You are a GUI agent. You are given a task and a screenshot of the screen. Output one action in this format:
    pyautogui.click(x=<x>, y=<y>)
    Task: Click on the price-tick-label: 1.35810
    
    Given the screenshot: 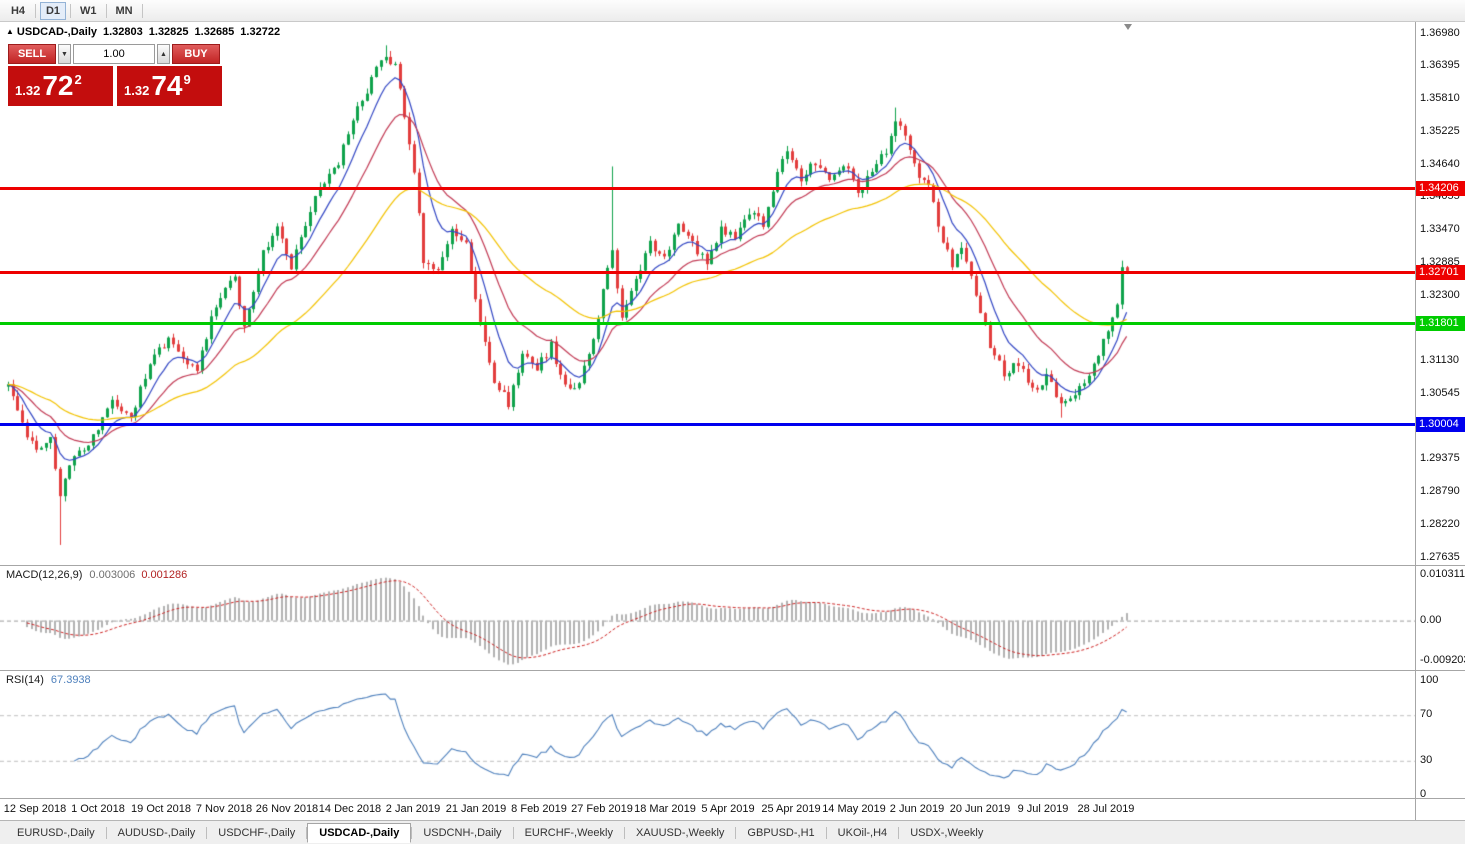 What is the action you would take?
    pyautogui.click(x=1440, y=98)
    